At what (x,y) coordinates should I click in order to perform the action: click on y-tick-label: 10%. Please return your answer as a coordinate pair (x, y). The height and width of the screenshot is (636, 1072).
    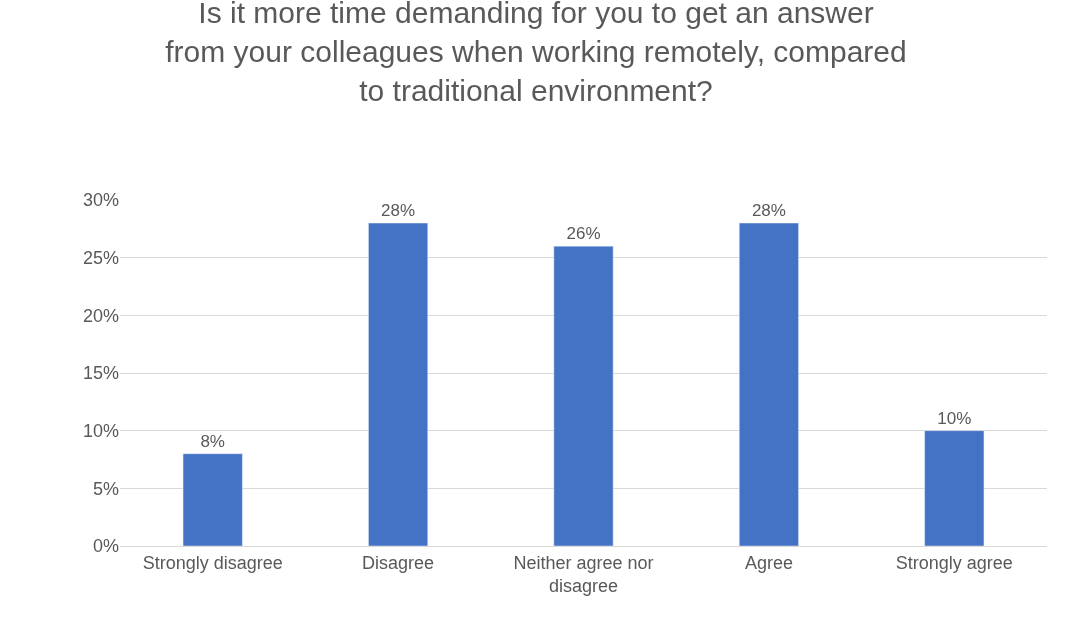
    Looking at the image, I should click on (100, 430).